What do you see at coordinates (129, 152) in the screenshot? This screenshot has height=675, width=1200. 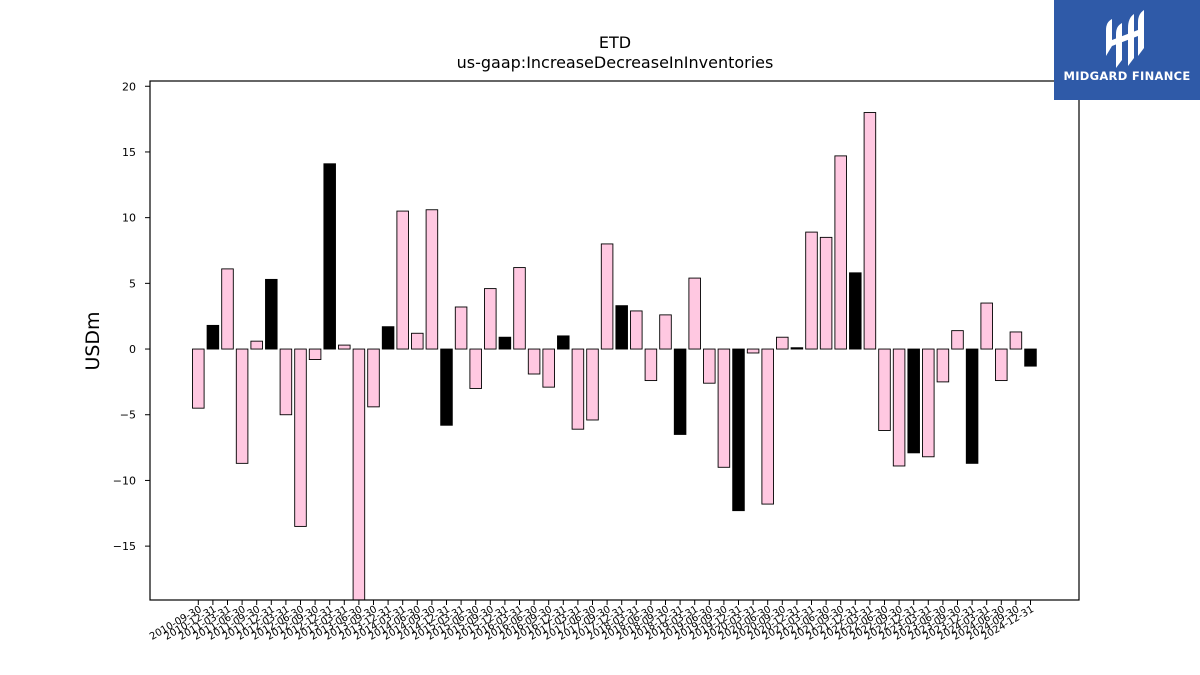 I see `y-tick-label: 15` at bounding box center [129, 152].